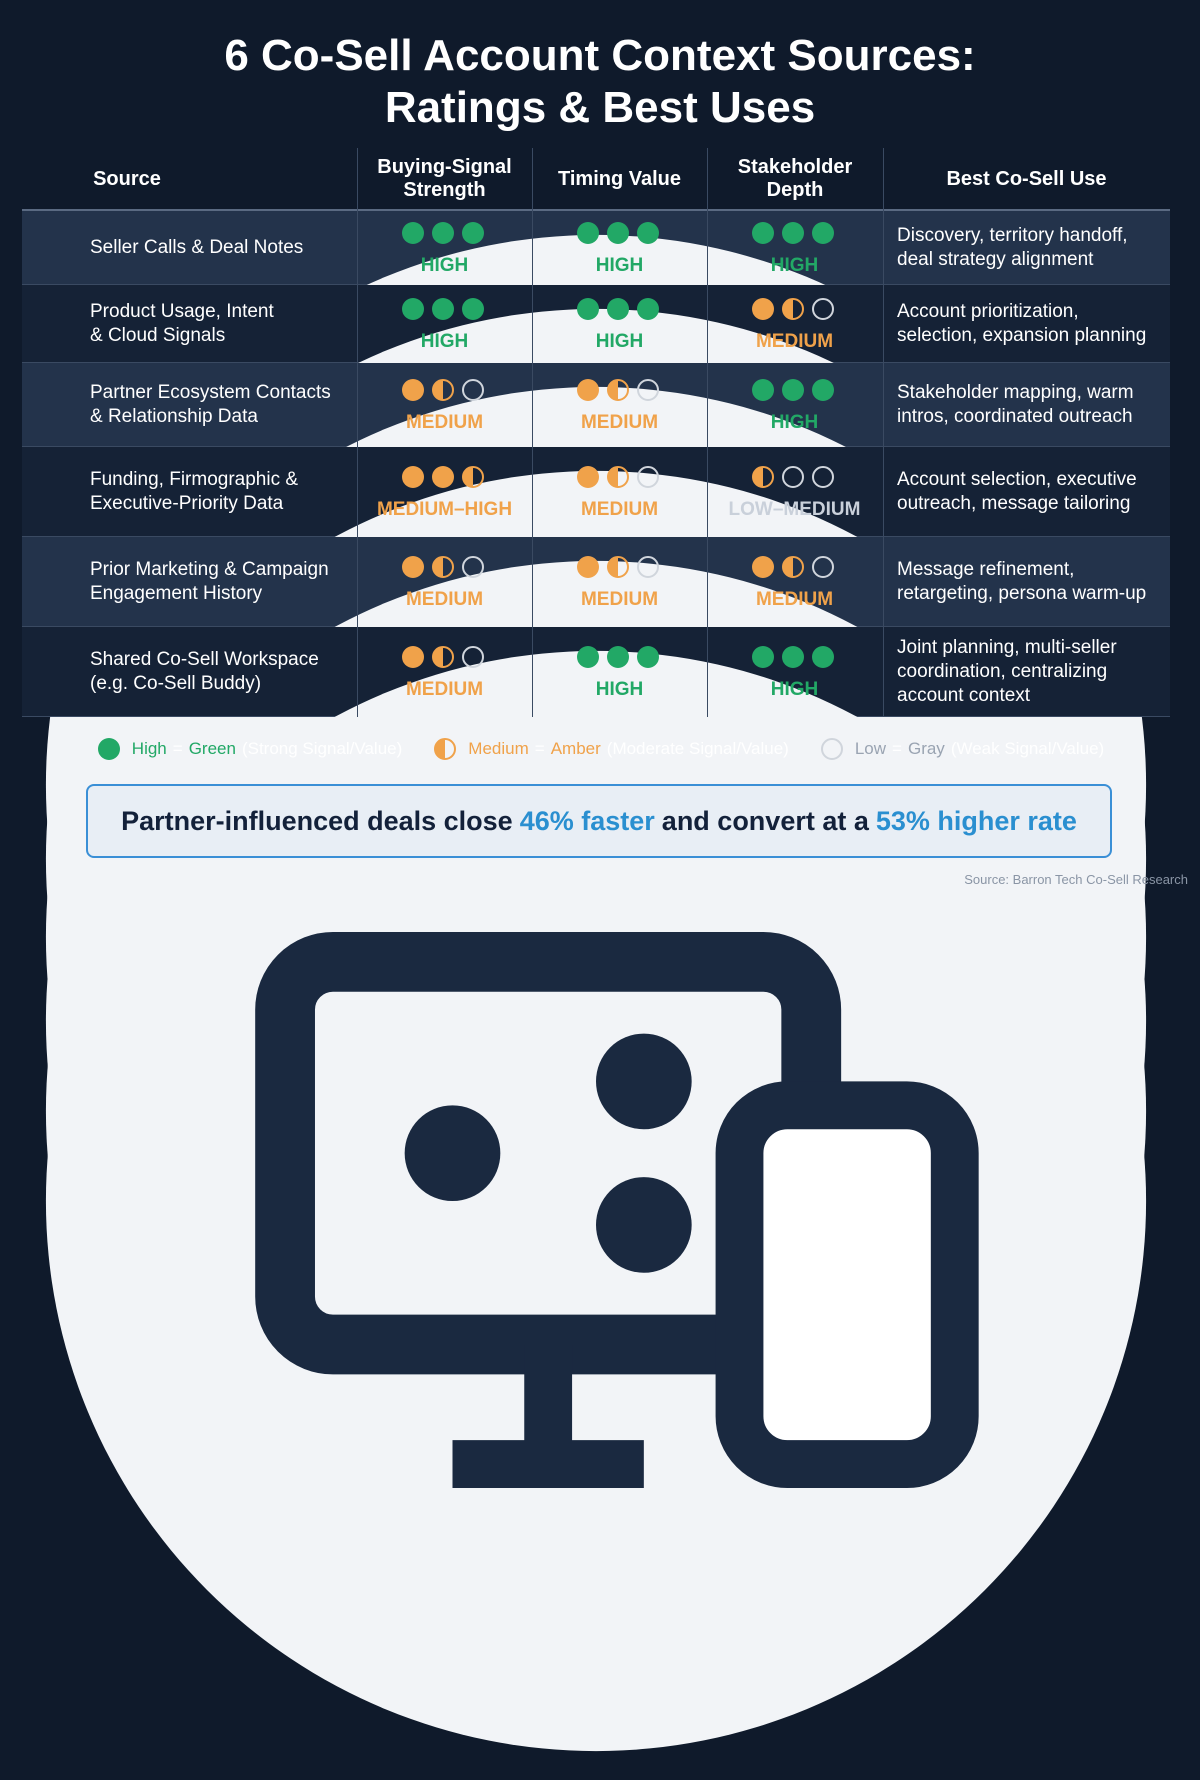  I want to click on column-header: Stakeholder Depth, so click(795, 178).